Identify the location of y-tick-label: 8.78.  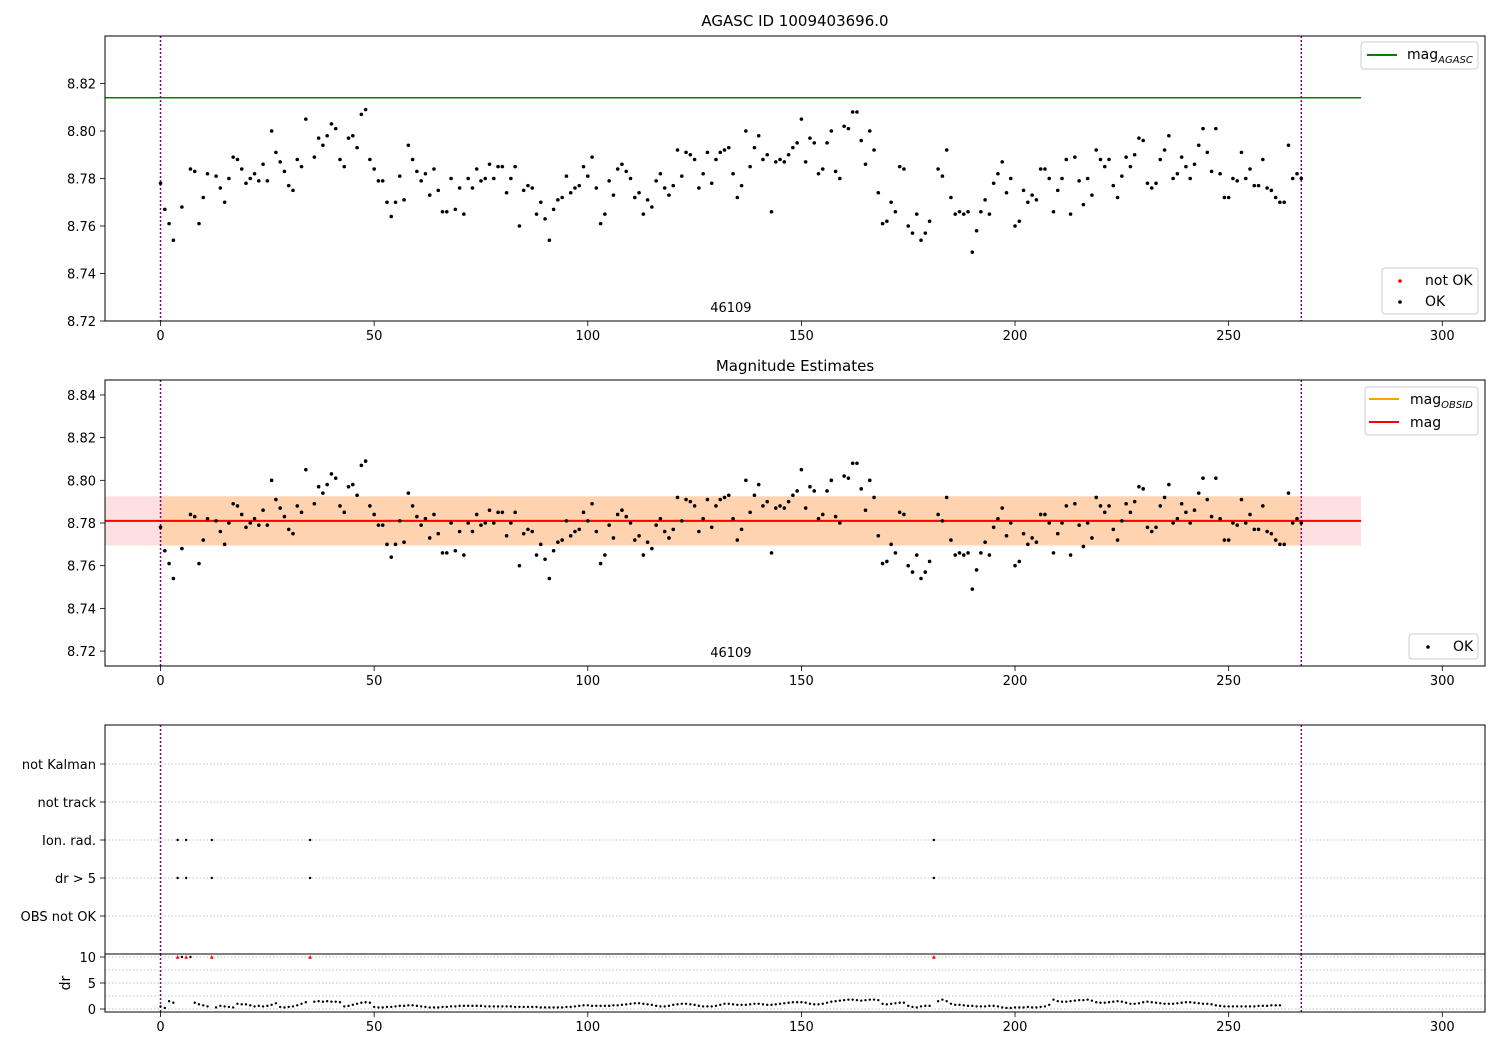
(81, 180).